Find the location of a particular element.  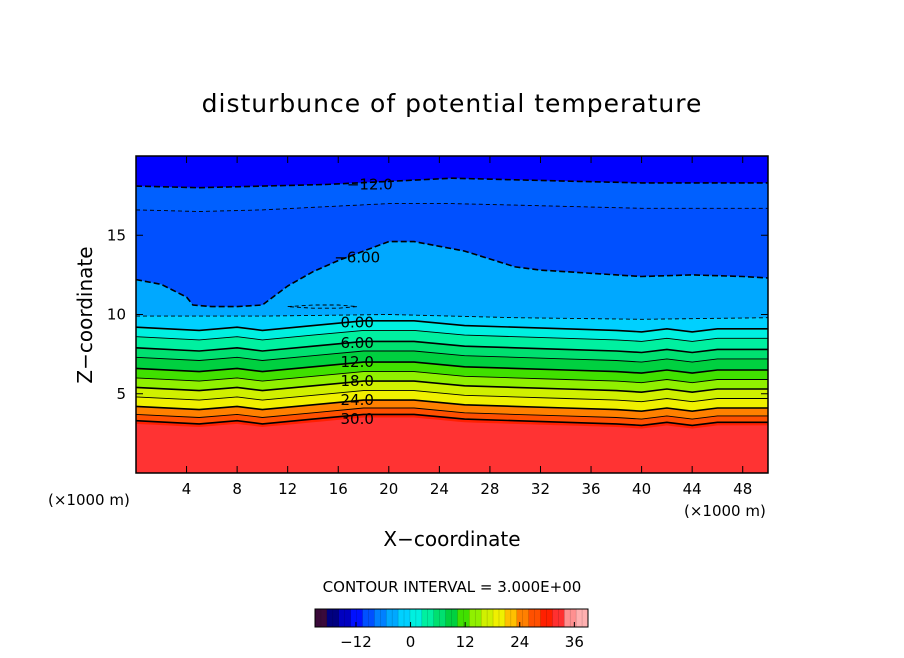

y-axis-label: Z−coordinate is located at coordinates (85, 314).